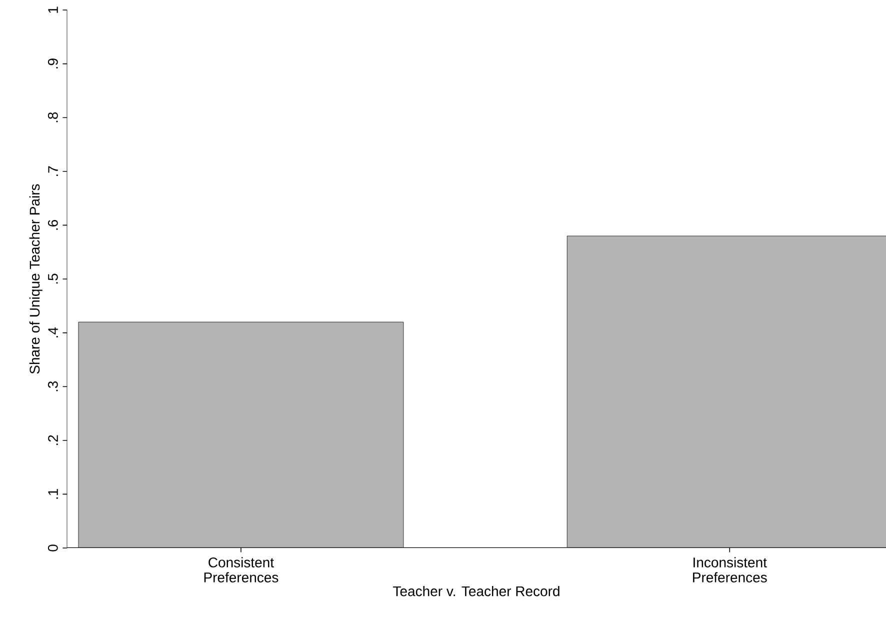 The width and height of the screenshot is (886, 635). I want to click on y-tick-label: 1, so click(53, 9).